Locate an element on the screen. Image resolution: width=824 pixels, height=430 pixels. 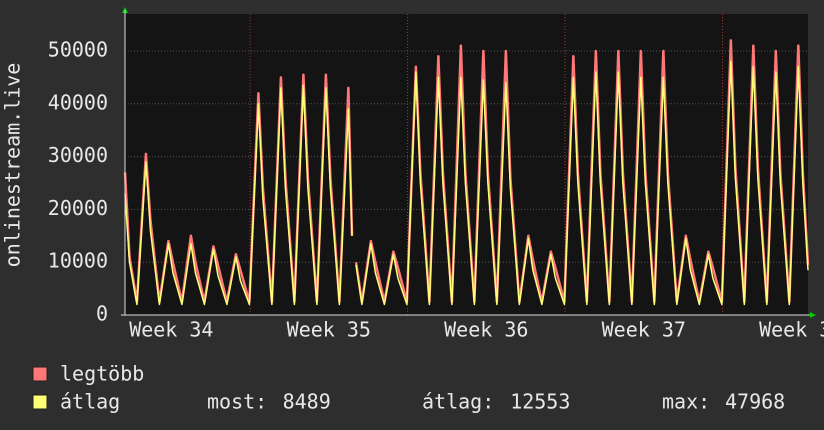
stat-value: 12553 is located at coordinates (540, 402).